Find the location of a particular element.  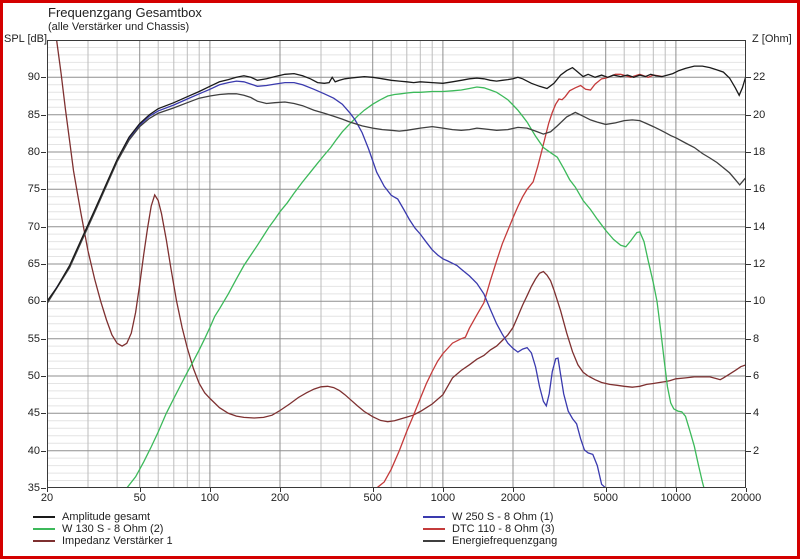

y-left-tick-label: 45 is located at coordinates (33, 413).